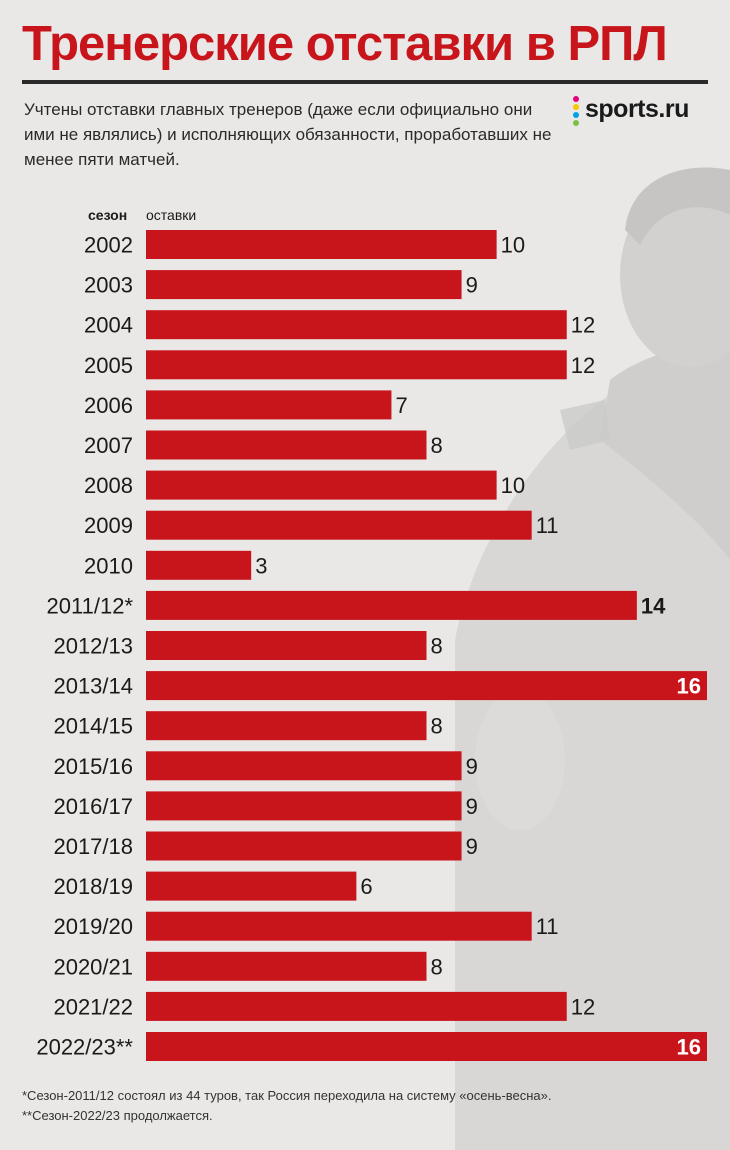  I want to click on bar-2005, so click(356, 365).